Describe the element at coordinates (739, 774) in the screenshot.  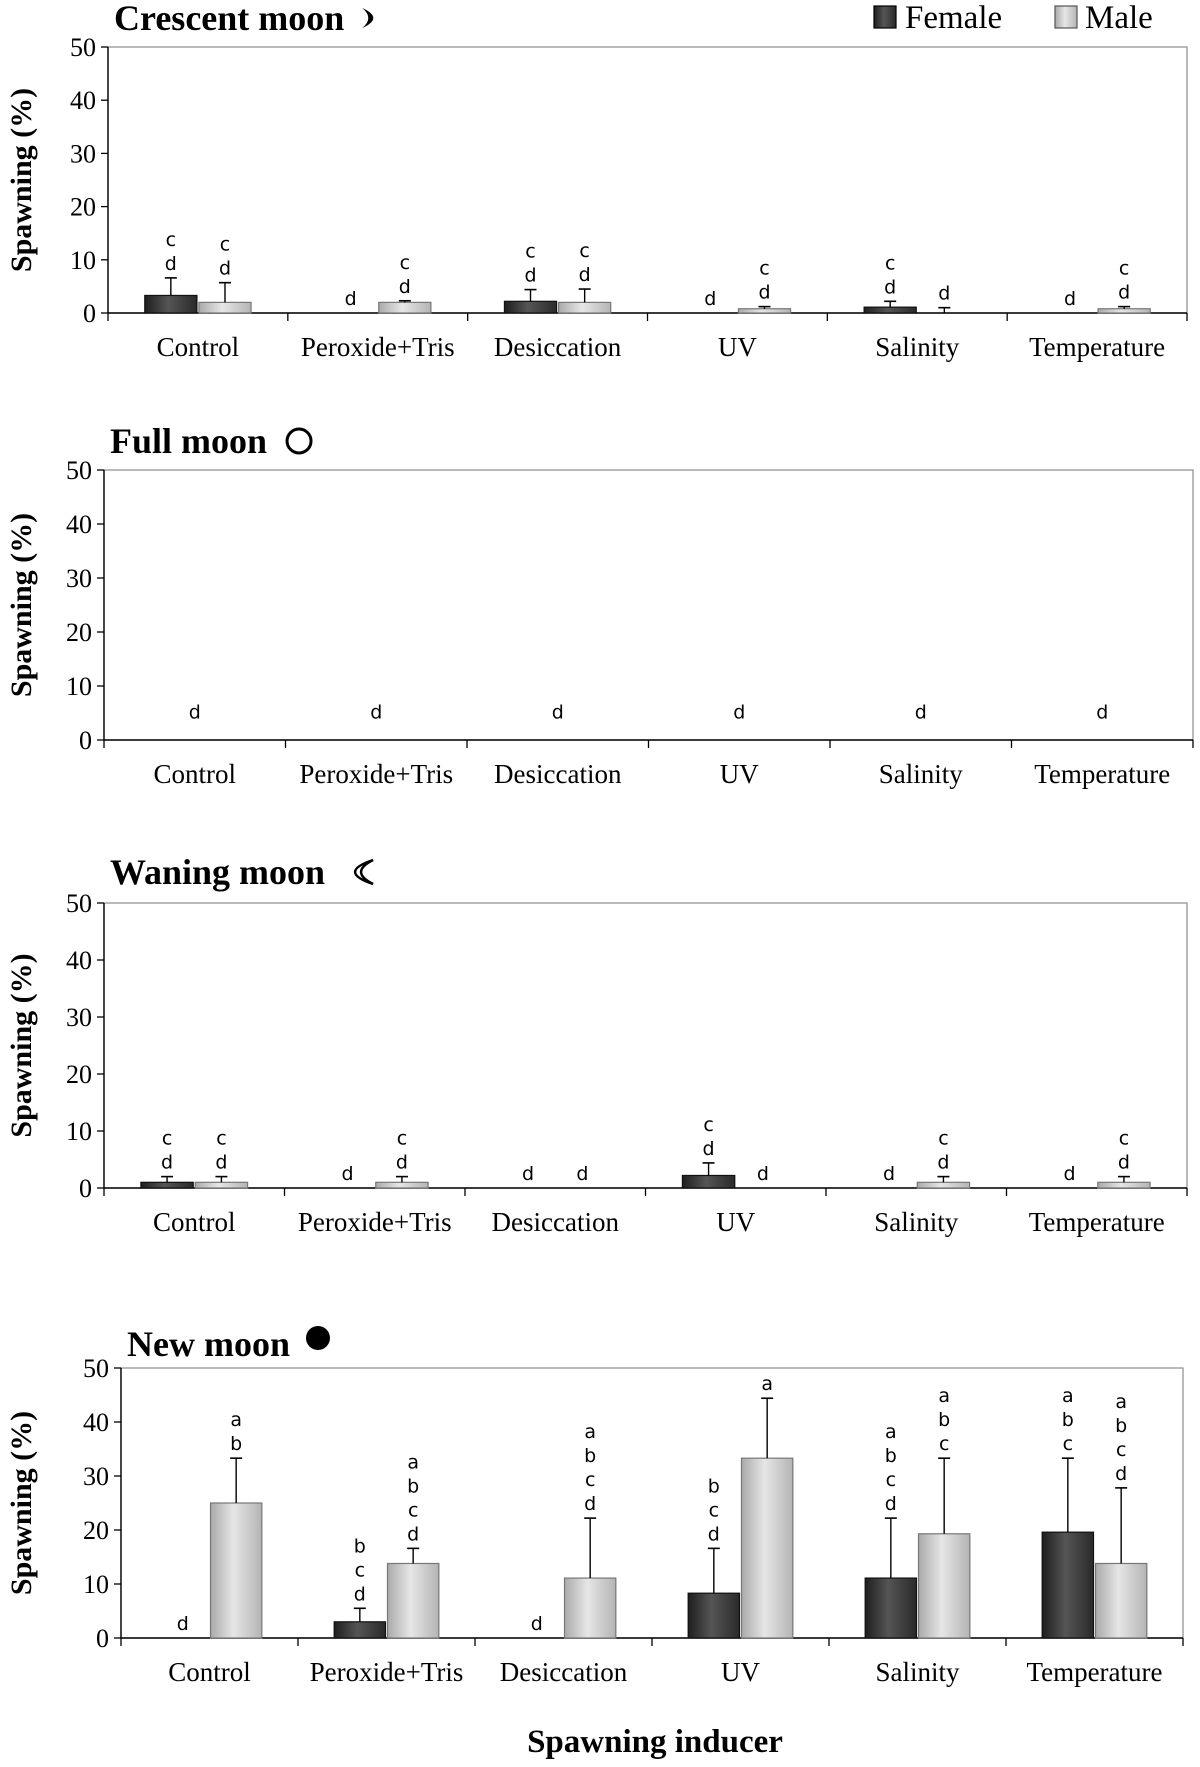
I see `x-tick-label: UV` at that location.